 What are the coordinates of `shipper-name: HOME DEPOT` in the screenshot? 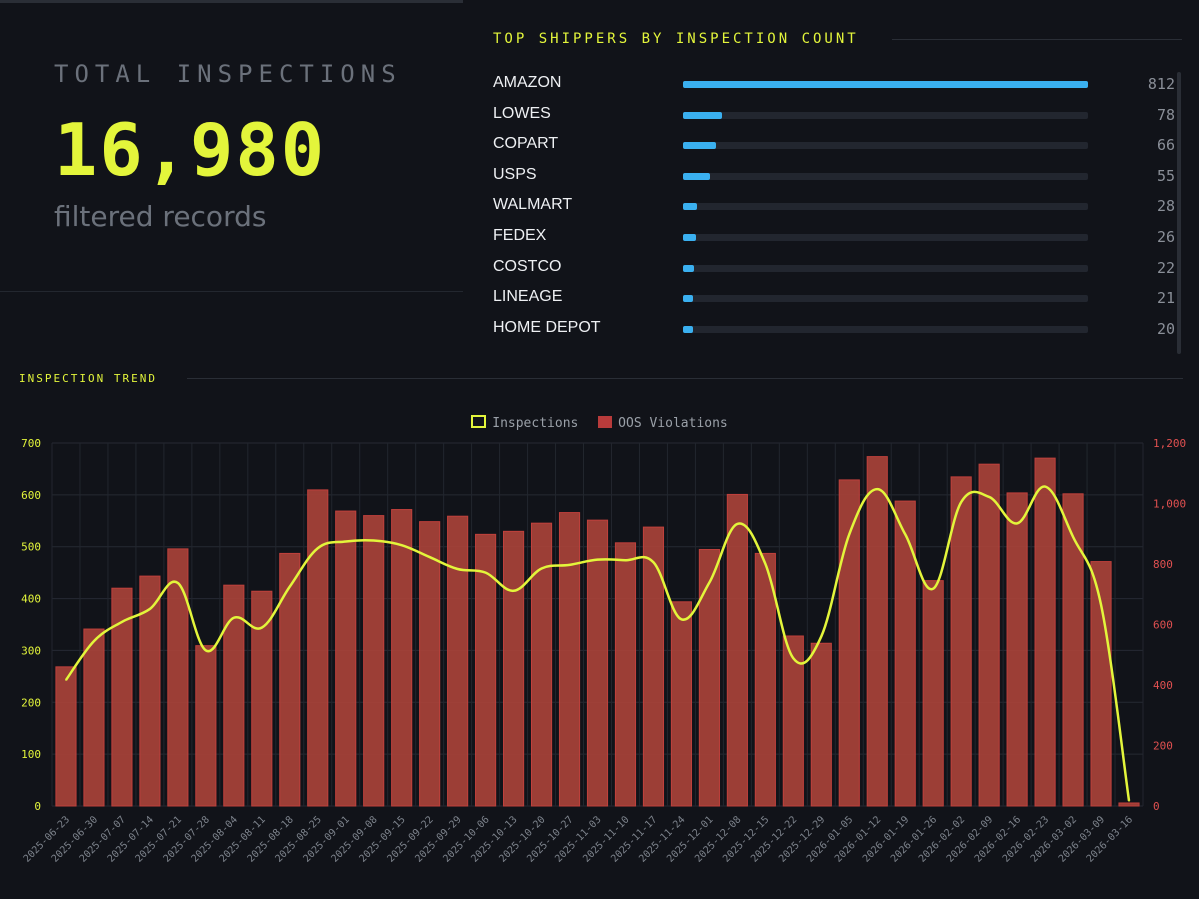 It's located at (547, 327).